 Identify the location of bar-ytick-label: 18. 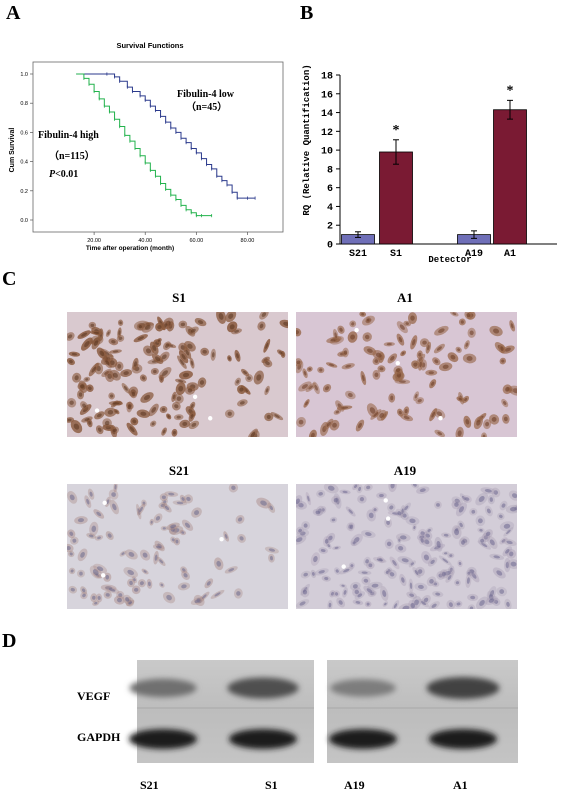
(327, 77).